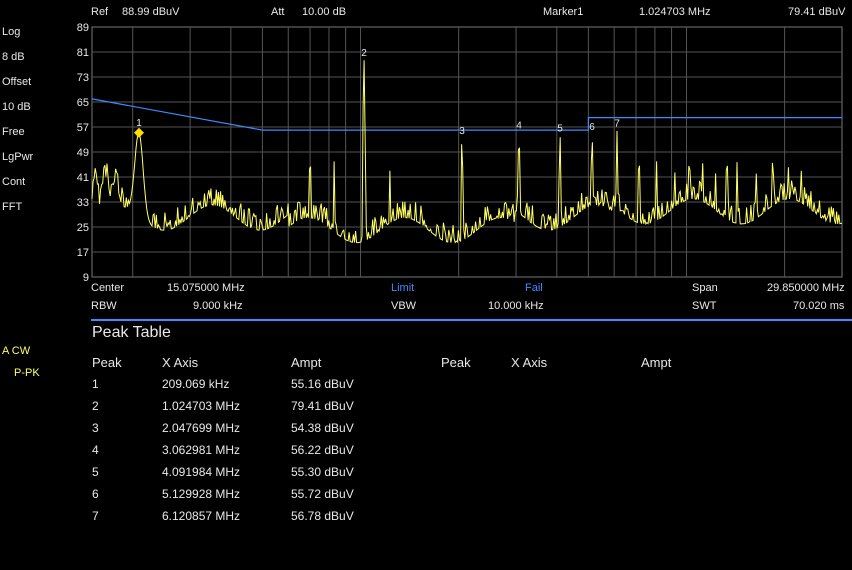 The height and width of the screenshot is (570, 852). What do you see at coordinates (95, 384) in the screenshot?
I see `peak-row-1-number: 1` at bounding box center [95, 384].